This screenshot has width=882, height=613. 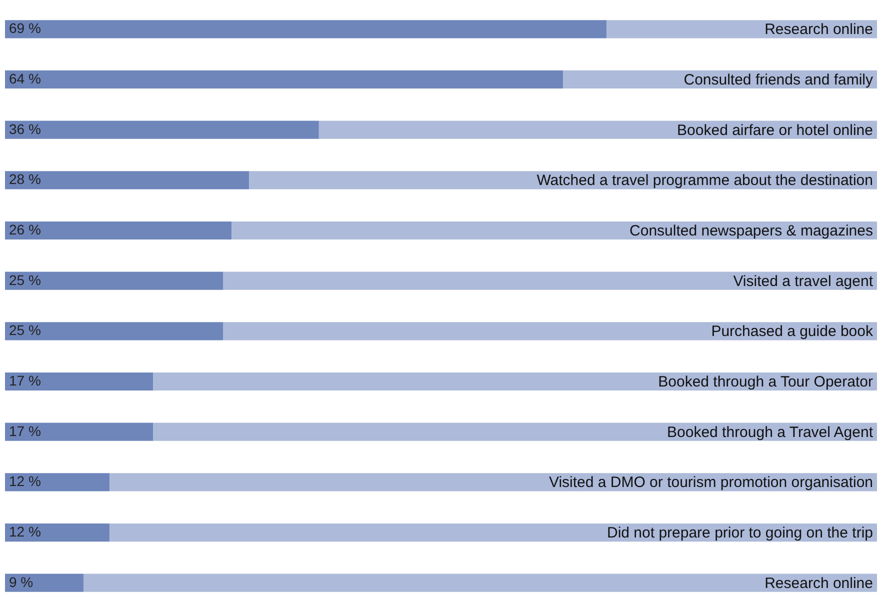 I want to click on data-label: 28 %, so click(x=25, y=179).